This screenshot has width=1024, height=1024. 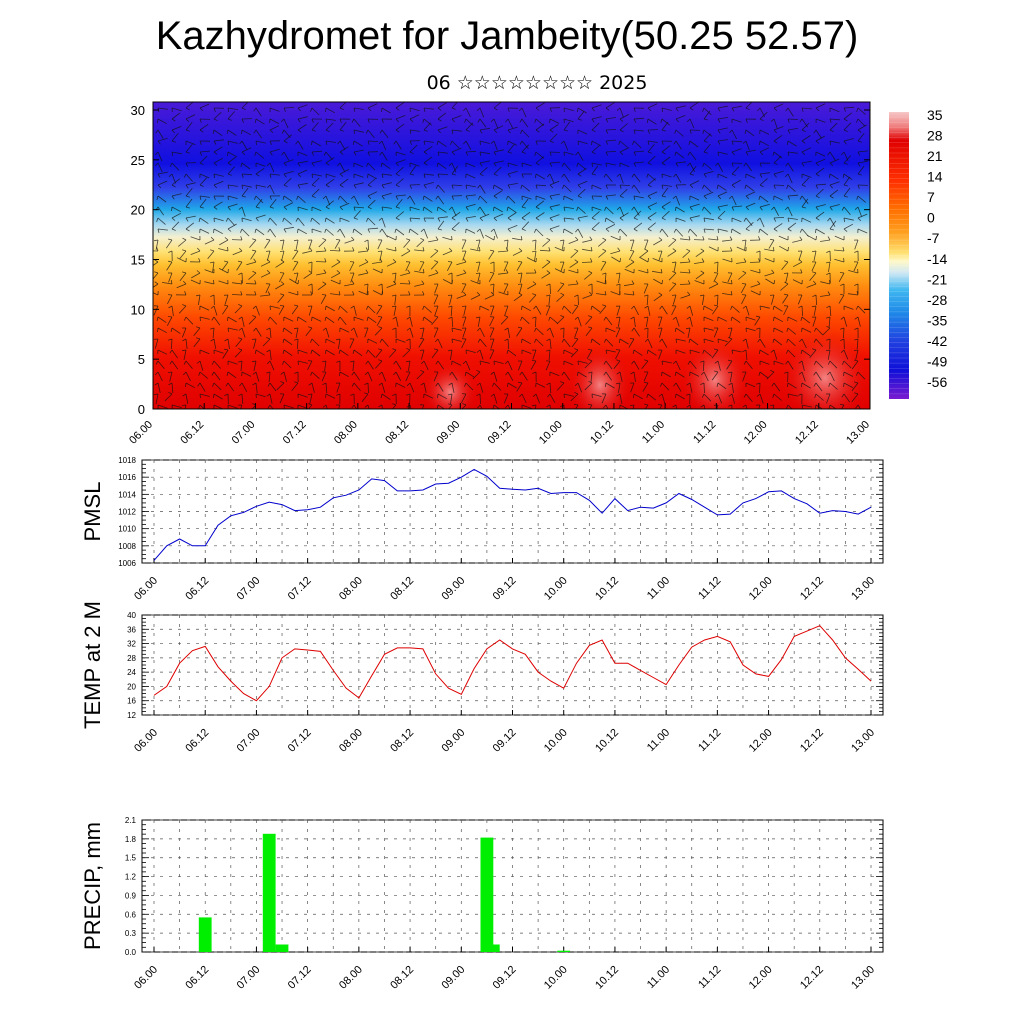 What do you see at coordinates (937, 382) in the screenshot?
I see `colorbar-label: -56` at bounding box center [937, 382].